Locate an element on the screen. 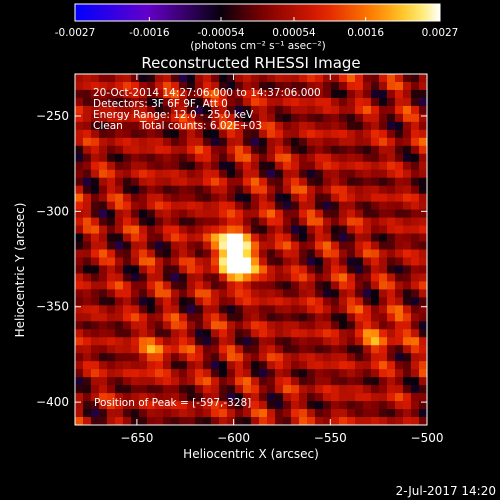  x-axis-label: Heliocentric X (arcsec) is located at coordinates (251, 454).